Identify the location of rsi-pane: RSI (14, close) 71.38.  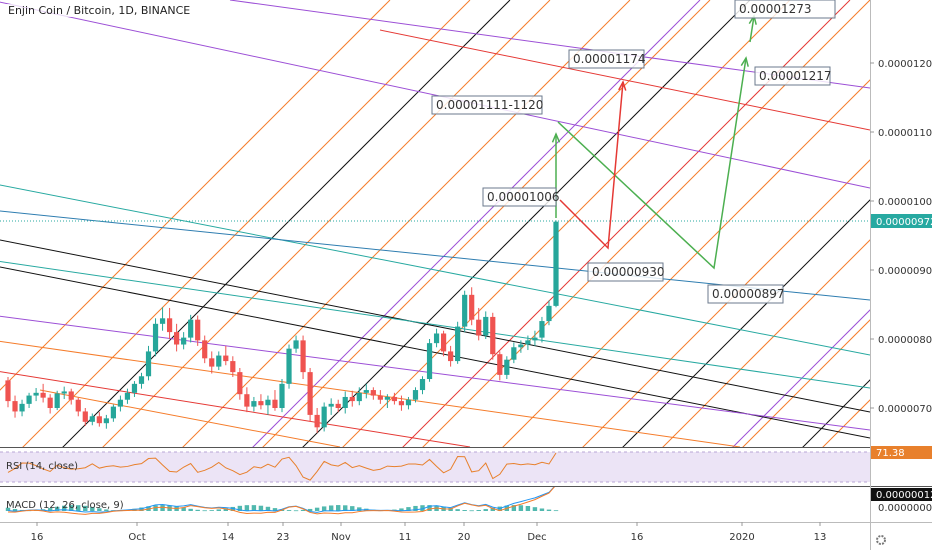
(466, 464).